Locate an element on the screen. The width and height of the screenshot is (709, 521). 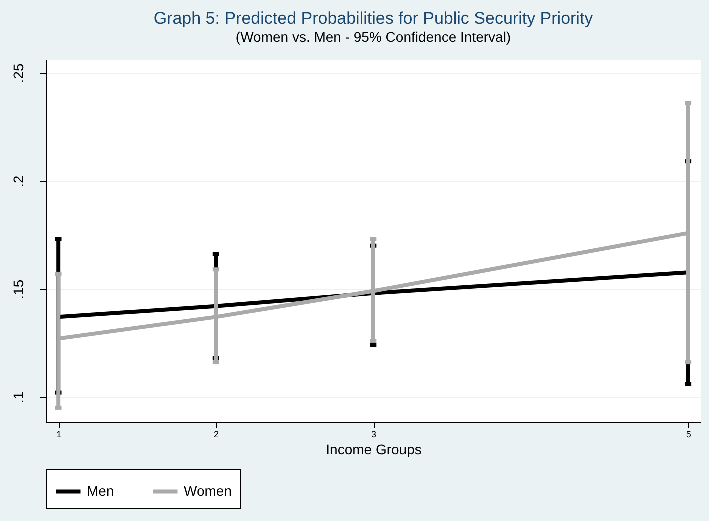
chart-subtitle: (Women vs. Men - 95% Confidence Interval) is located at coordinates (374, 37).